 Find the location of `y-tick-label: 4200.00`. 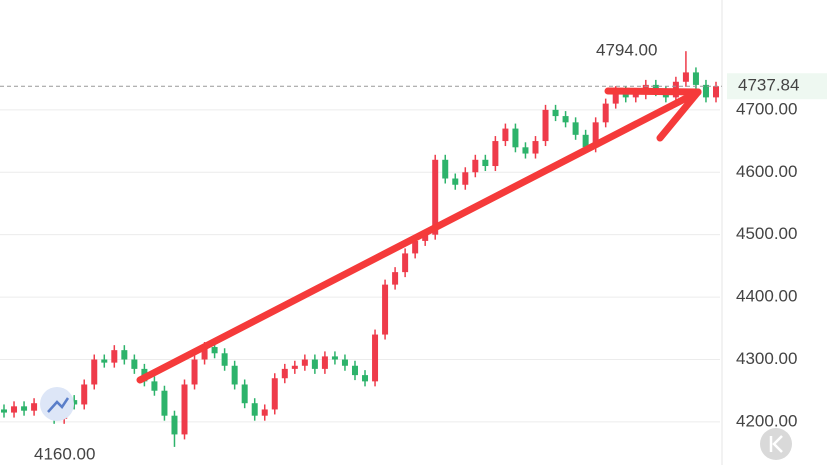

y-tick-label: 4200.00 is located at coordinates (766, 420).